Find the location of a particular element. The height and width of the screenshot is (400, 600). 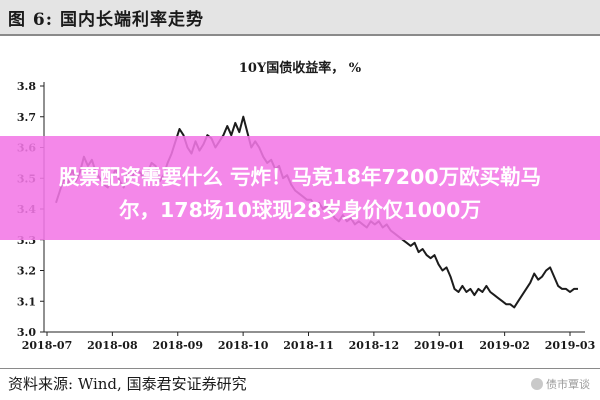

figure-title: 图 6: 国内长端利率走势 is located at coordinates (106, 20).